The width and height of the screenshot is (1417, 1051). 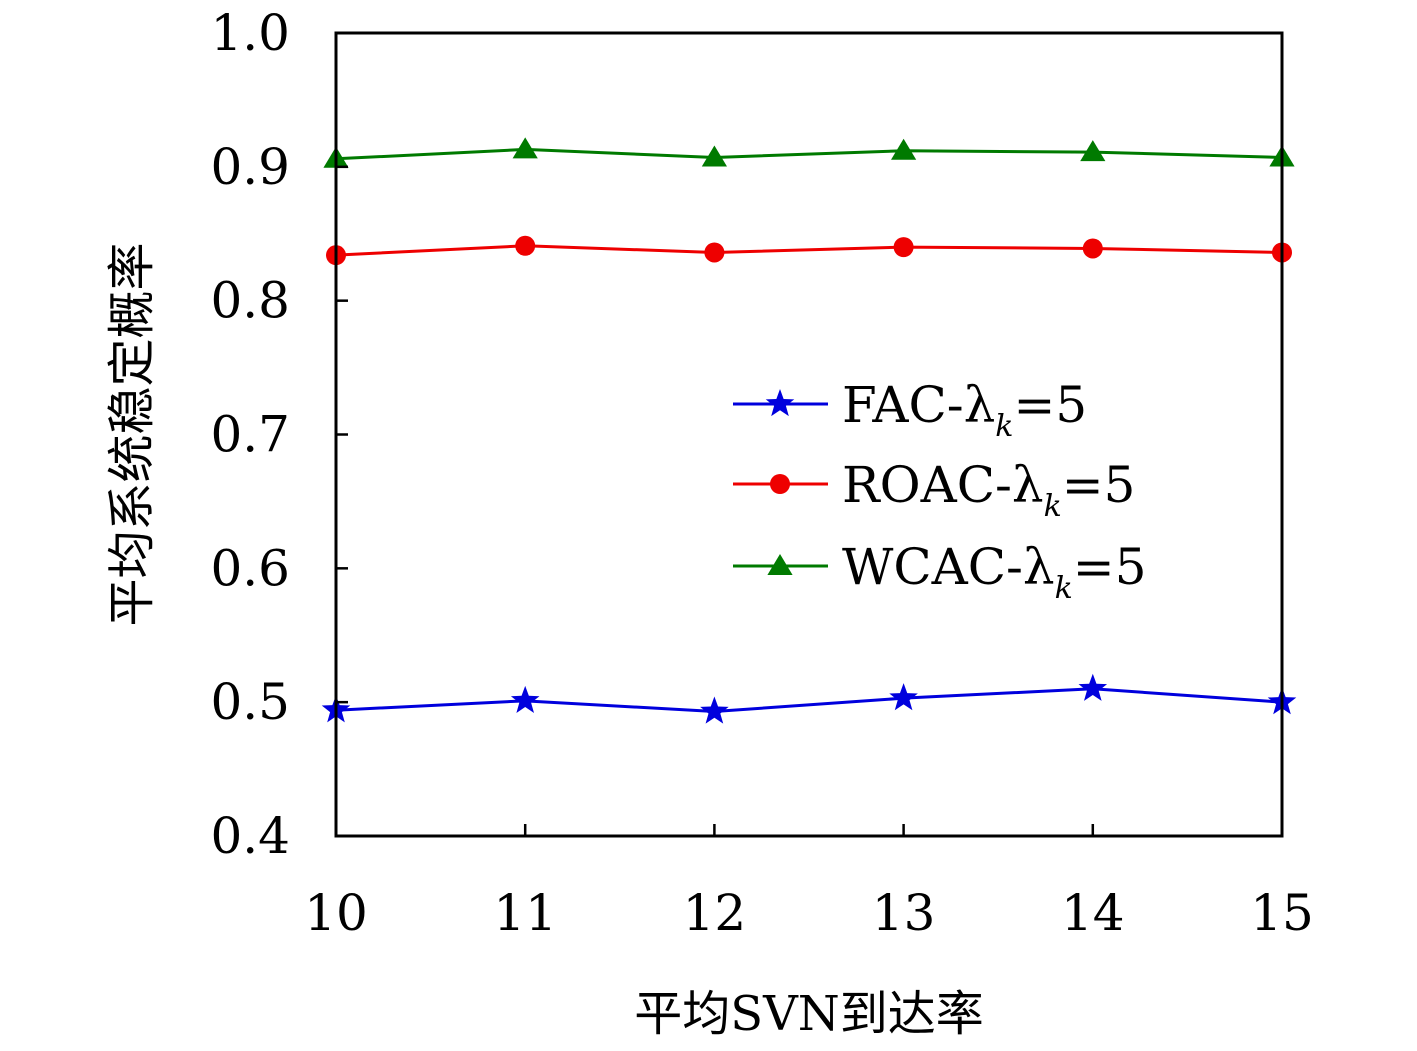 What do you see at coordinates (904, 913) in the screenshot?
I see `x-tick-label: 13` at bounding box center [904, 913].